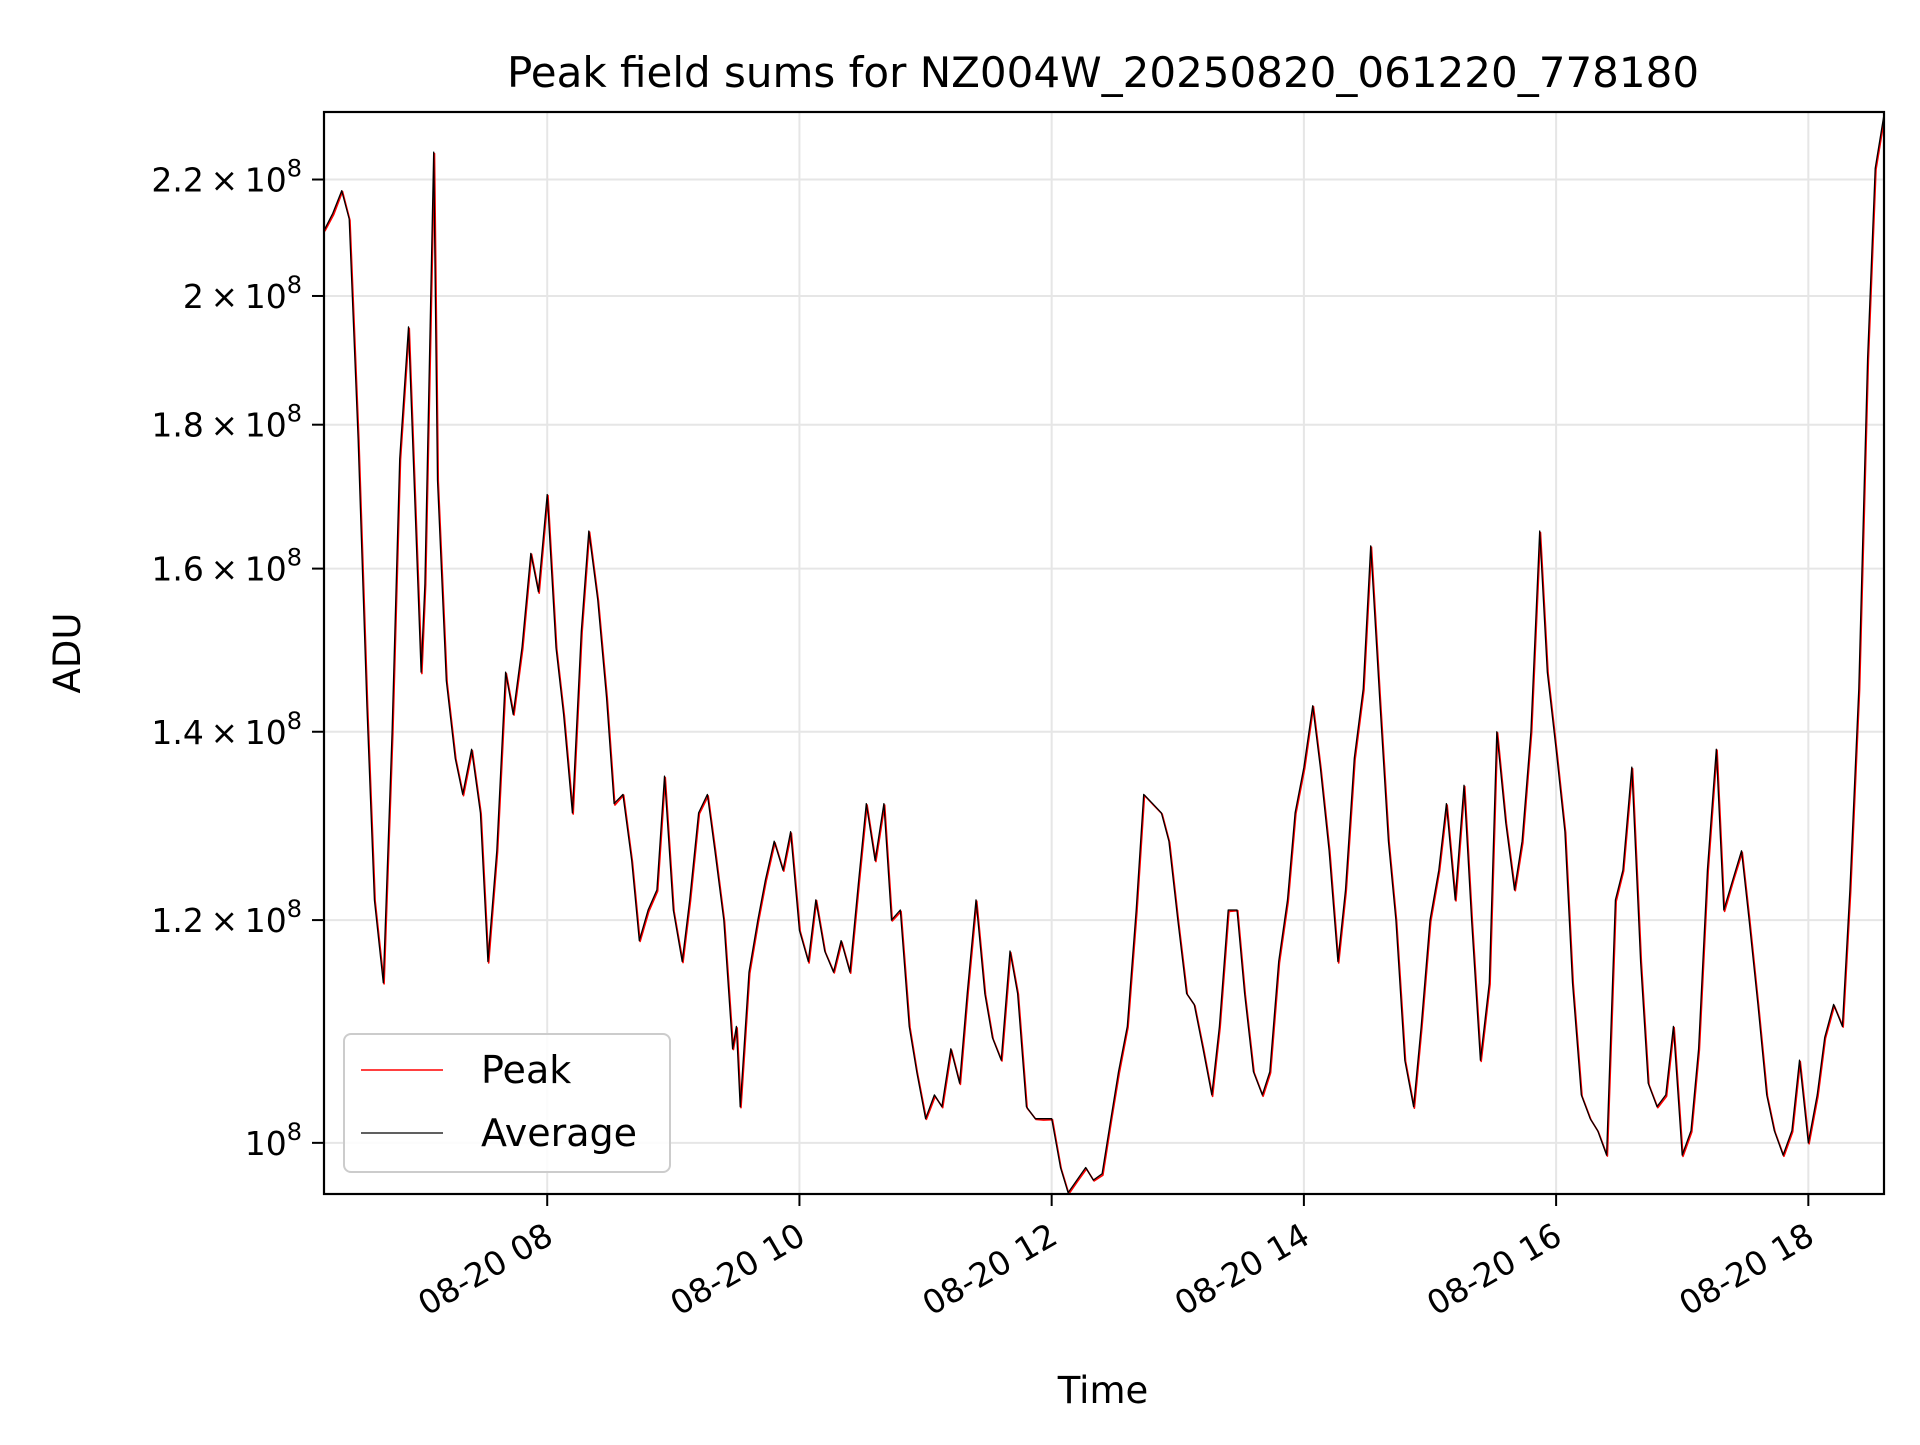 The width and height of the screenshot is (1920, 1445). Describe the element at coordinates (226, 422) in the screenshot. I see `y-tick-label: 1.8 × 10⁸` at that location.